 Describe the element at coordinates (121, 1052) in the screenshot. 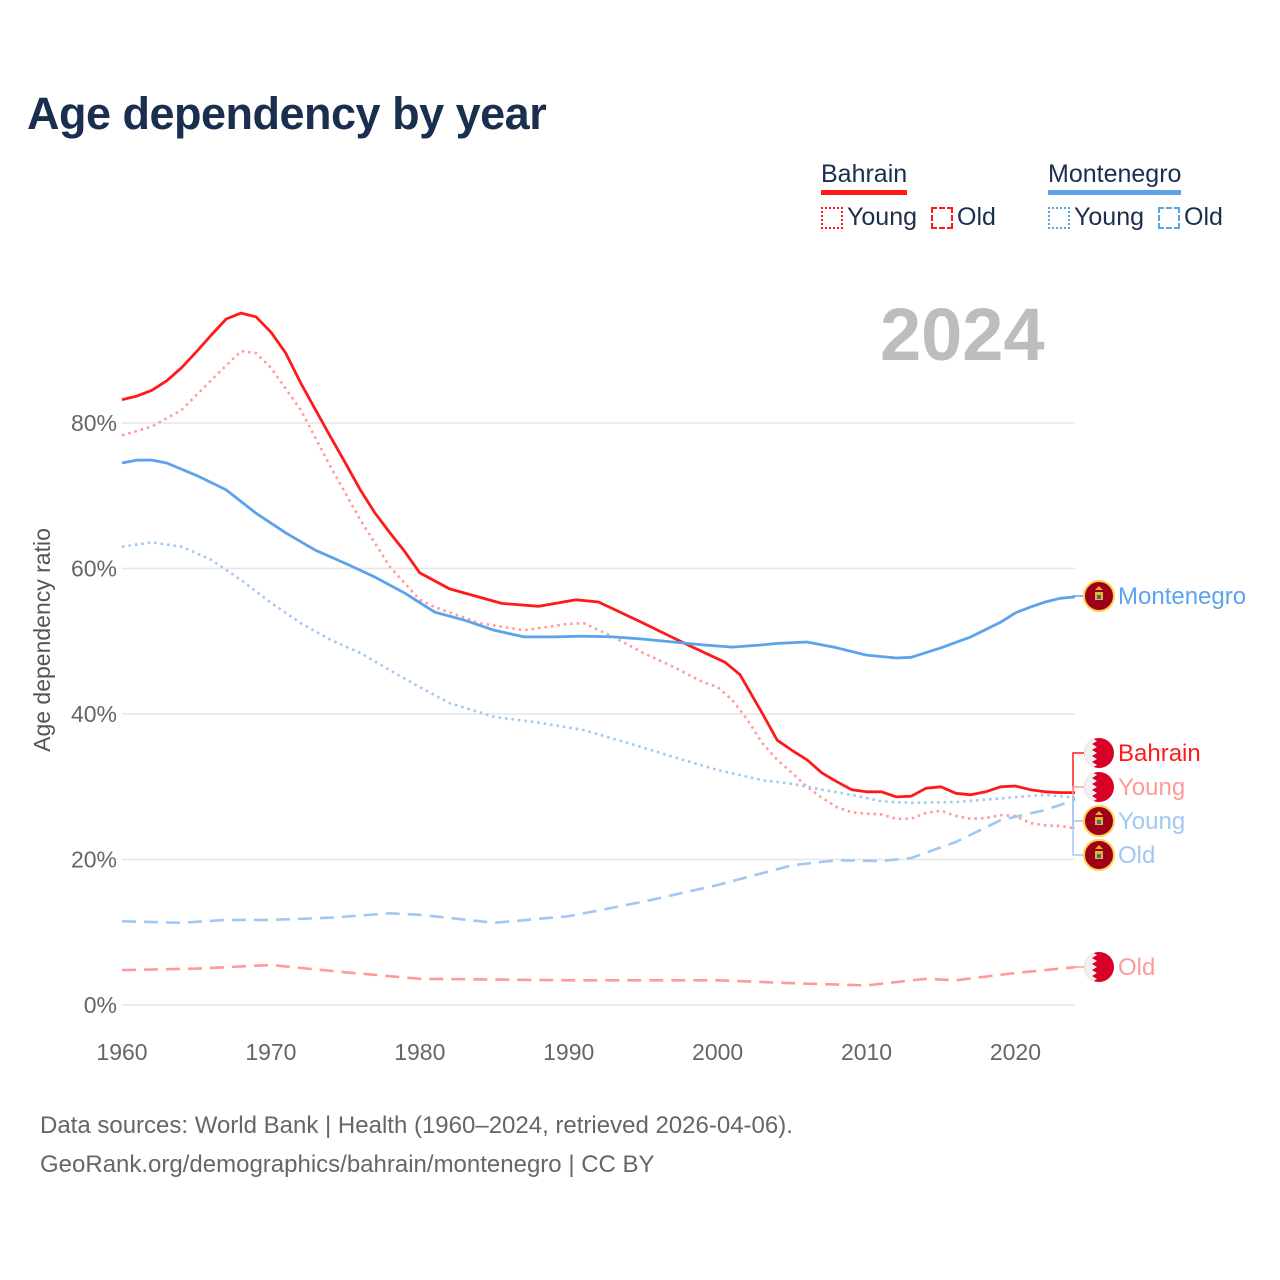

I see `x-tick-label: 1960` at that location.